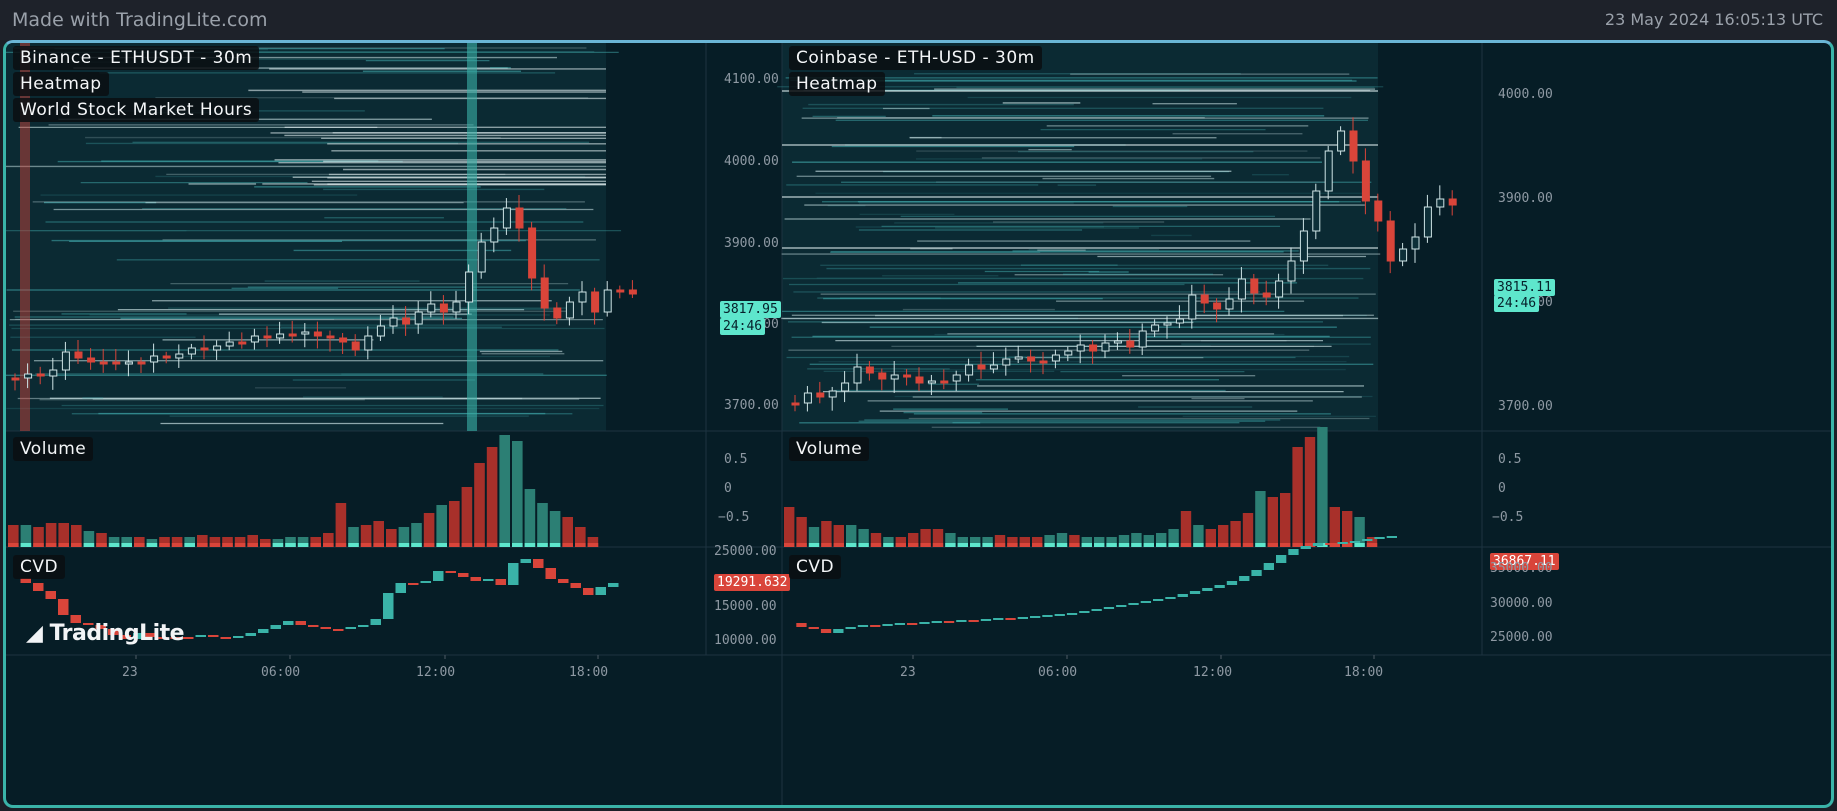  Describe the element at coordinates (750, 309) in the screenshot. I see `left-last-price-tag: 3817.95` at that location.